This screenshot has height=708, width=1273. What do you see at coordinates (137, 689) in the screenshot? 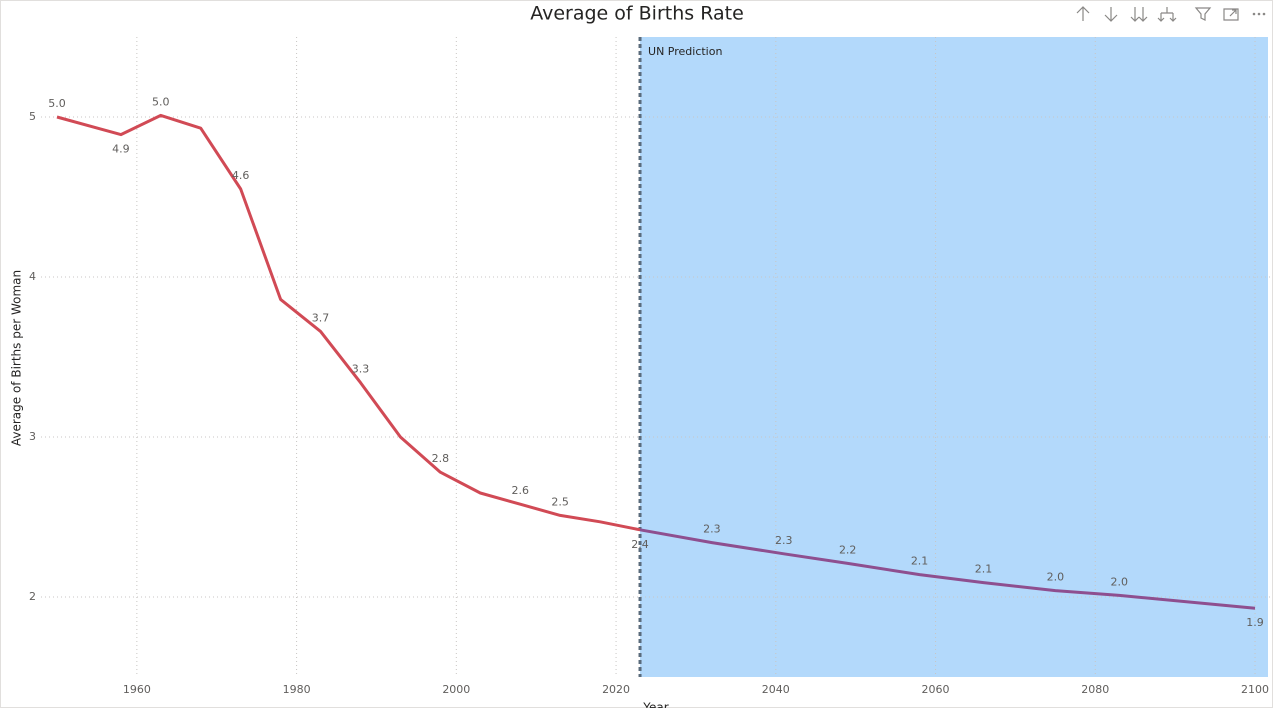
I see `x-tick-label: 1960` at bounding box center [137, 689].